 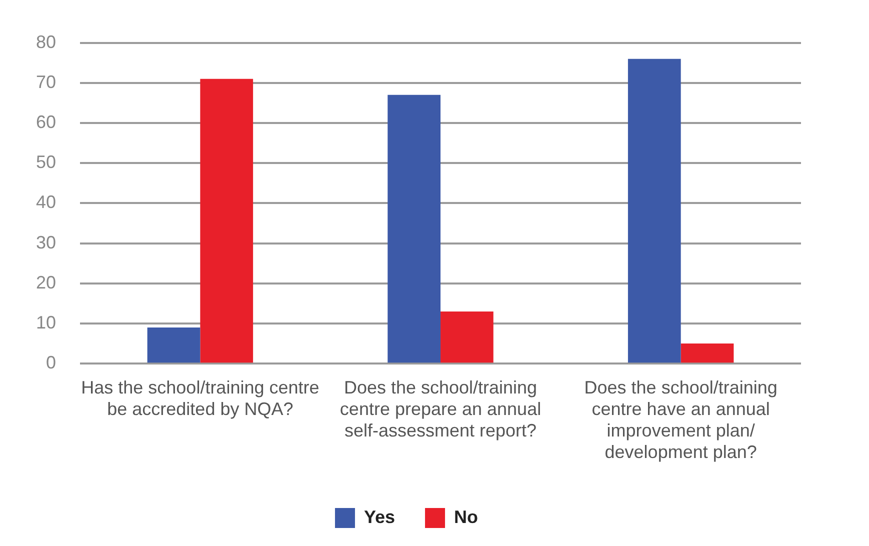 I want to click on y-tick-label: 80, so click(x=46, y=42).